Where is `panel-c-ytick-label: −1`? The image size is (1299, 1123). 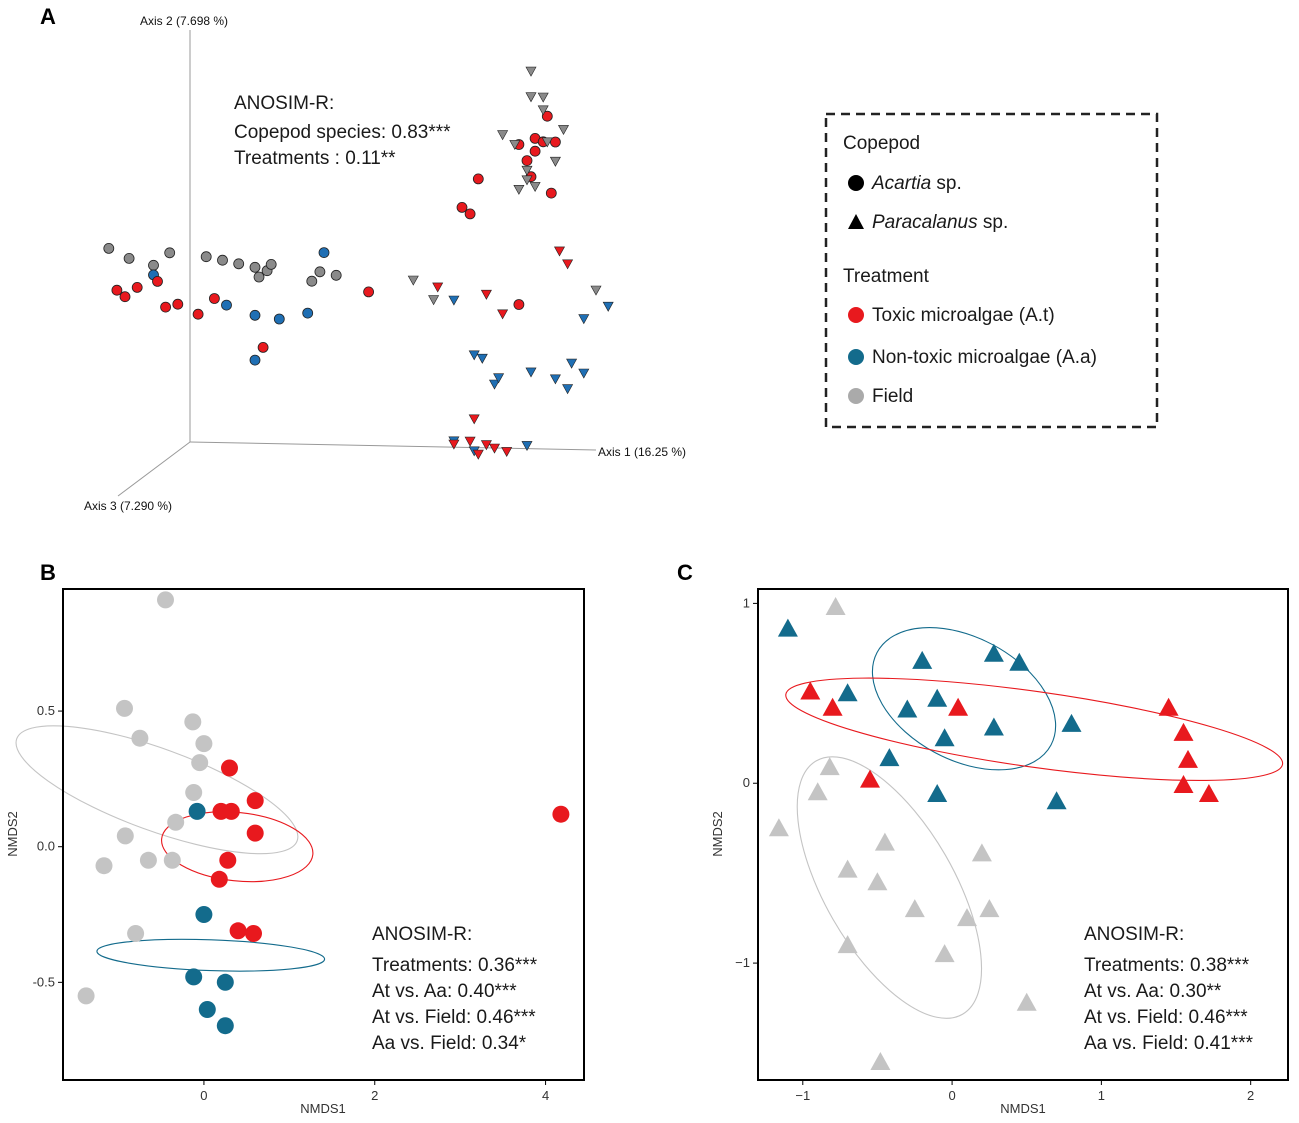 panel-c-ytick-label: −1 is located at coordinates (742, 962).